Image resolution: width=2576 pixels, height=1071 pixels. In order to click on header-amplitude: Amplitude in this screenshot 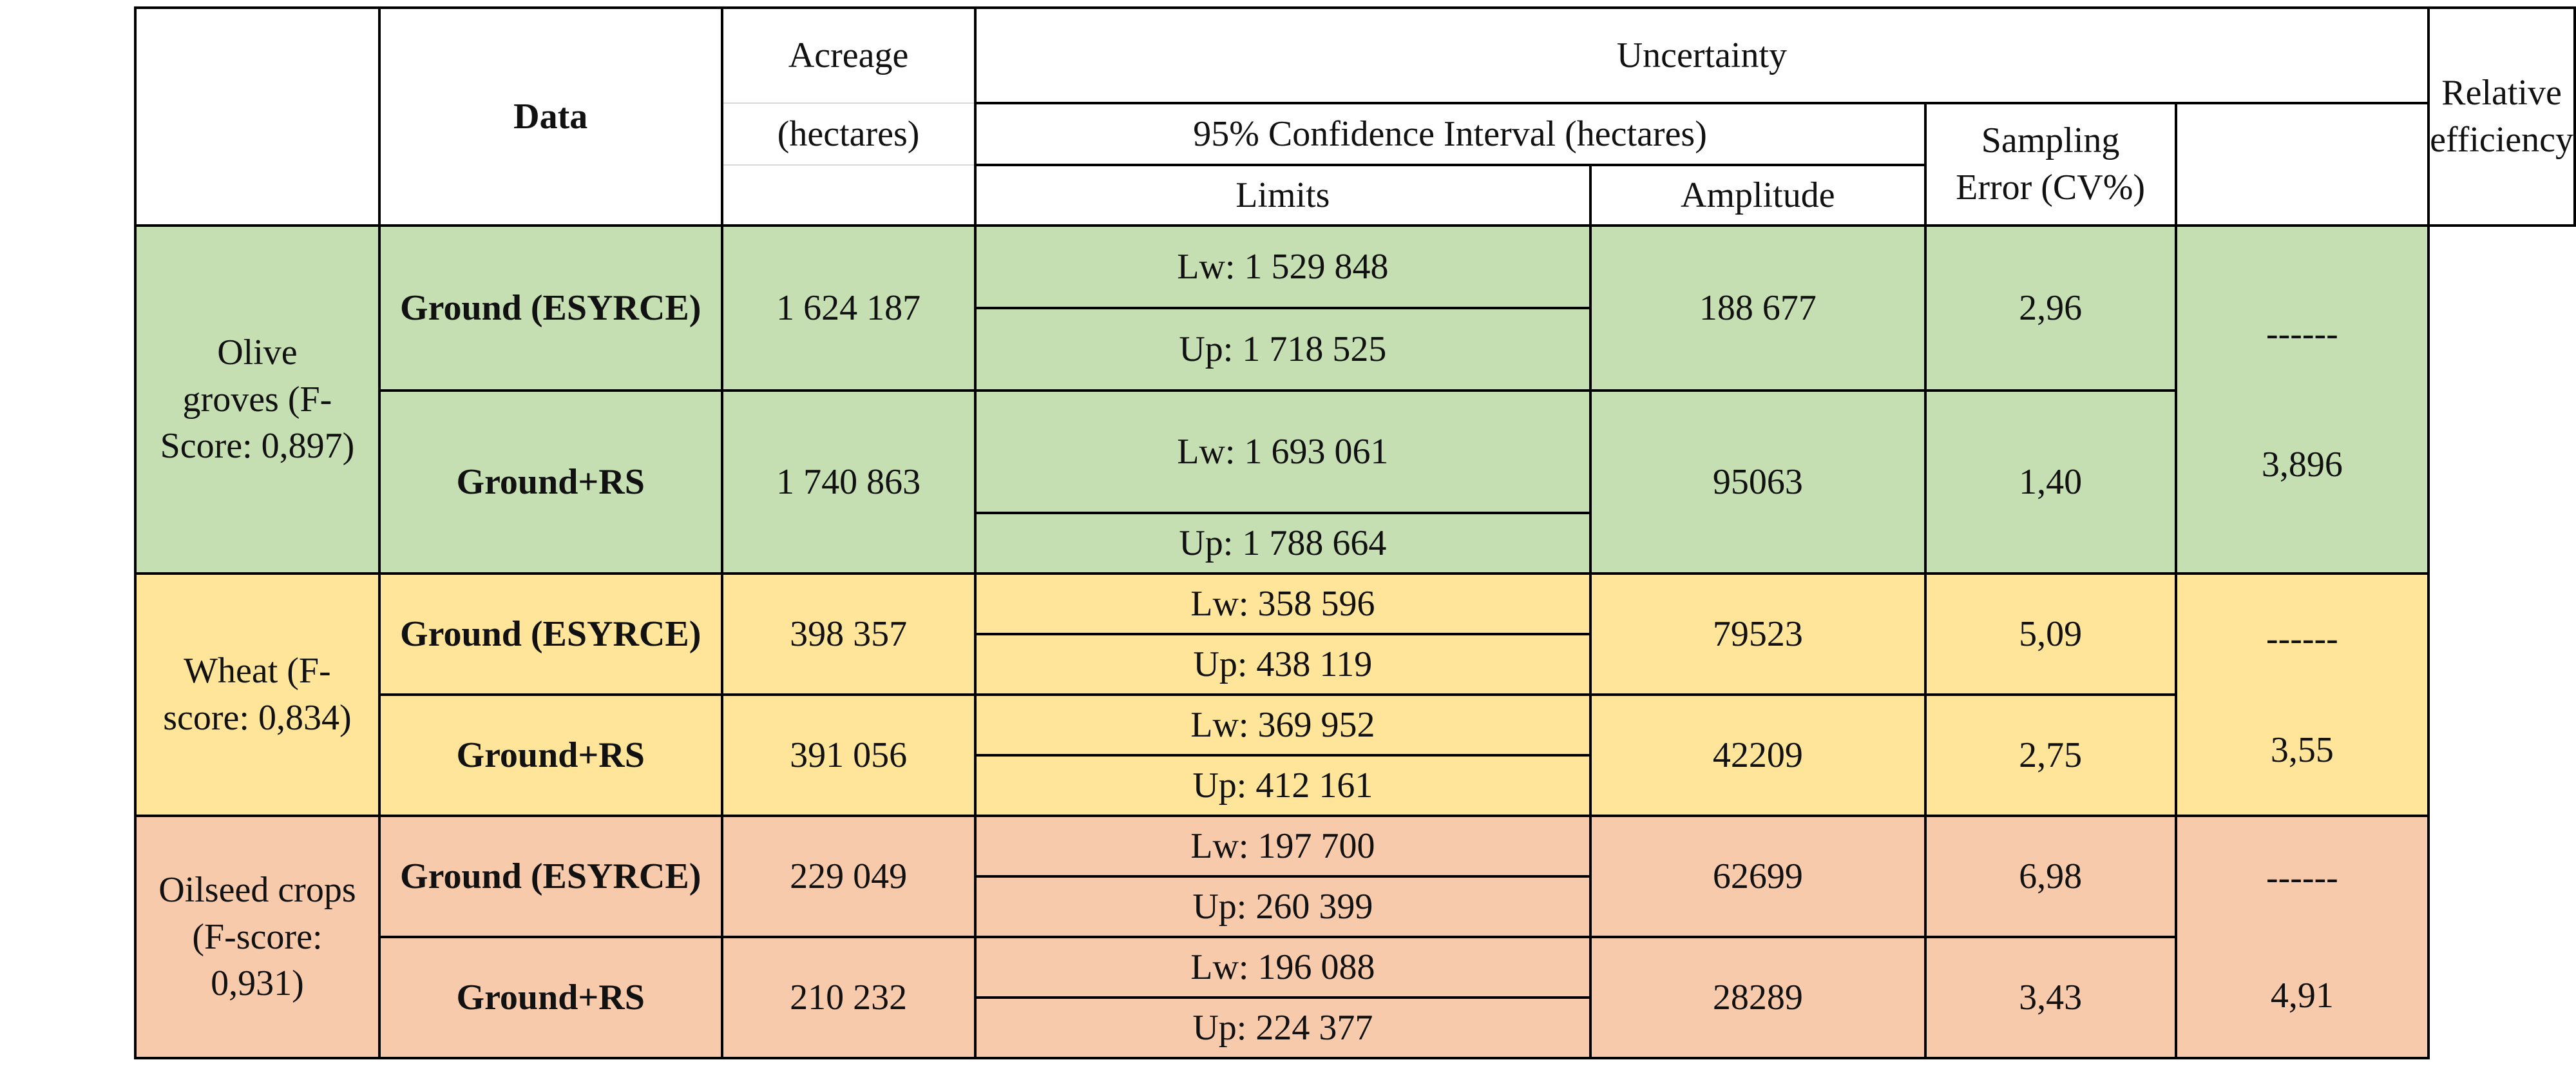, I will do `click(1758, 196)`.